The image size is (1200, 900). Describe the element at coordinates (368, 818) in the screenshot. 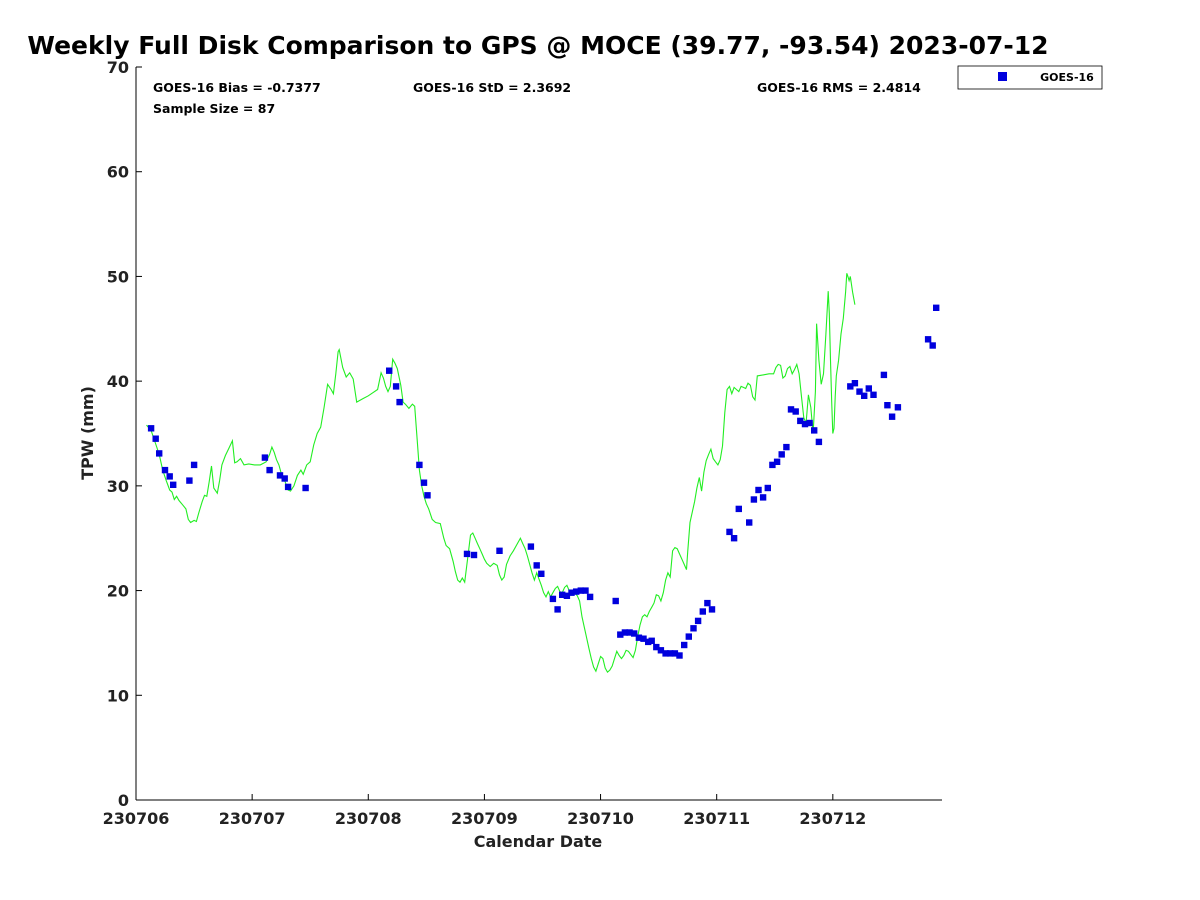

I see `x-tick-label: 230708` at that location.